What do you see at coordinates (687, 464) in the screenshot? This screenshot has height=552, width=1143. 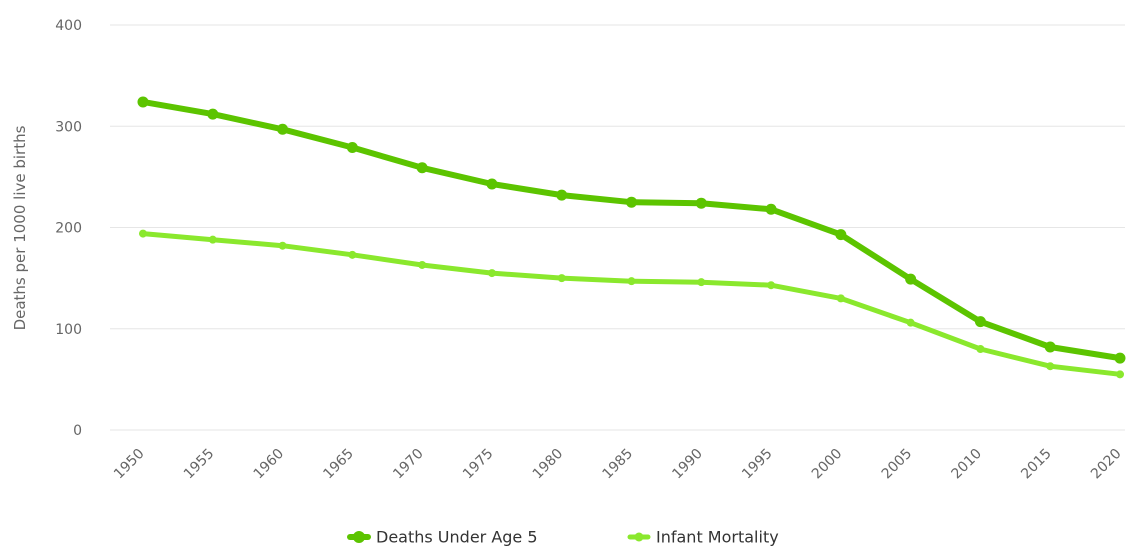 I see `x-tick-label-1990: 1990` at bounding box center [687, 464].